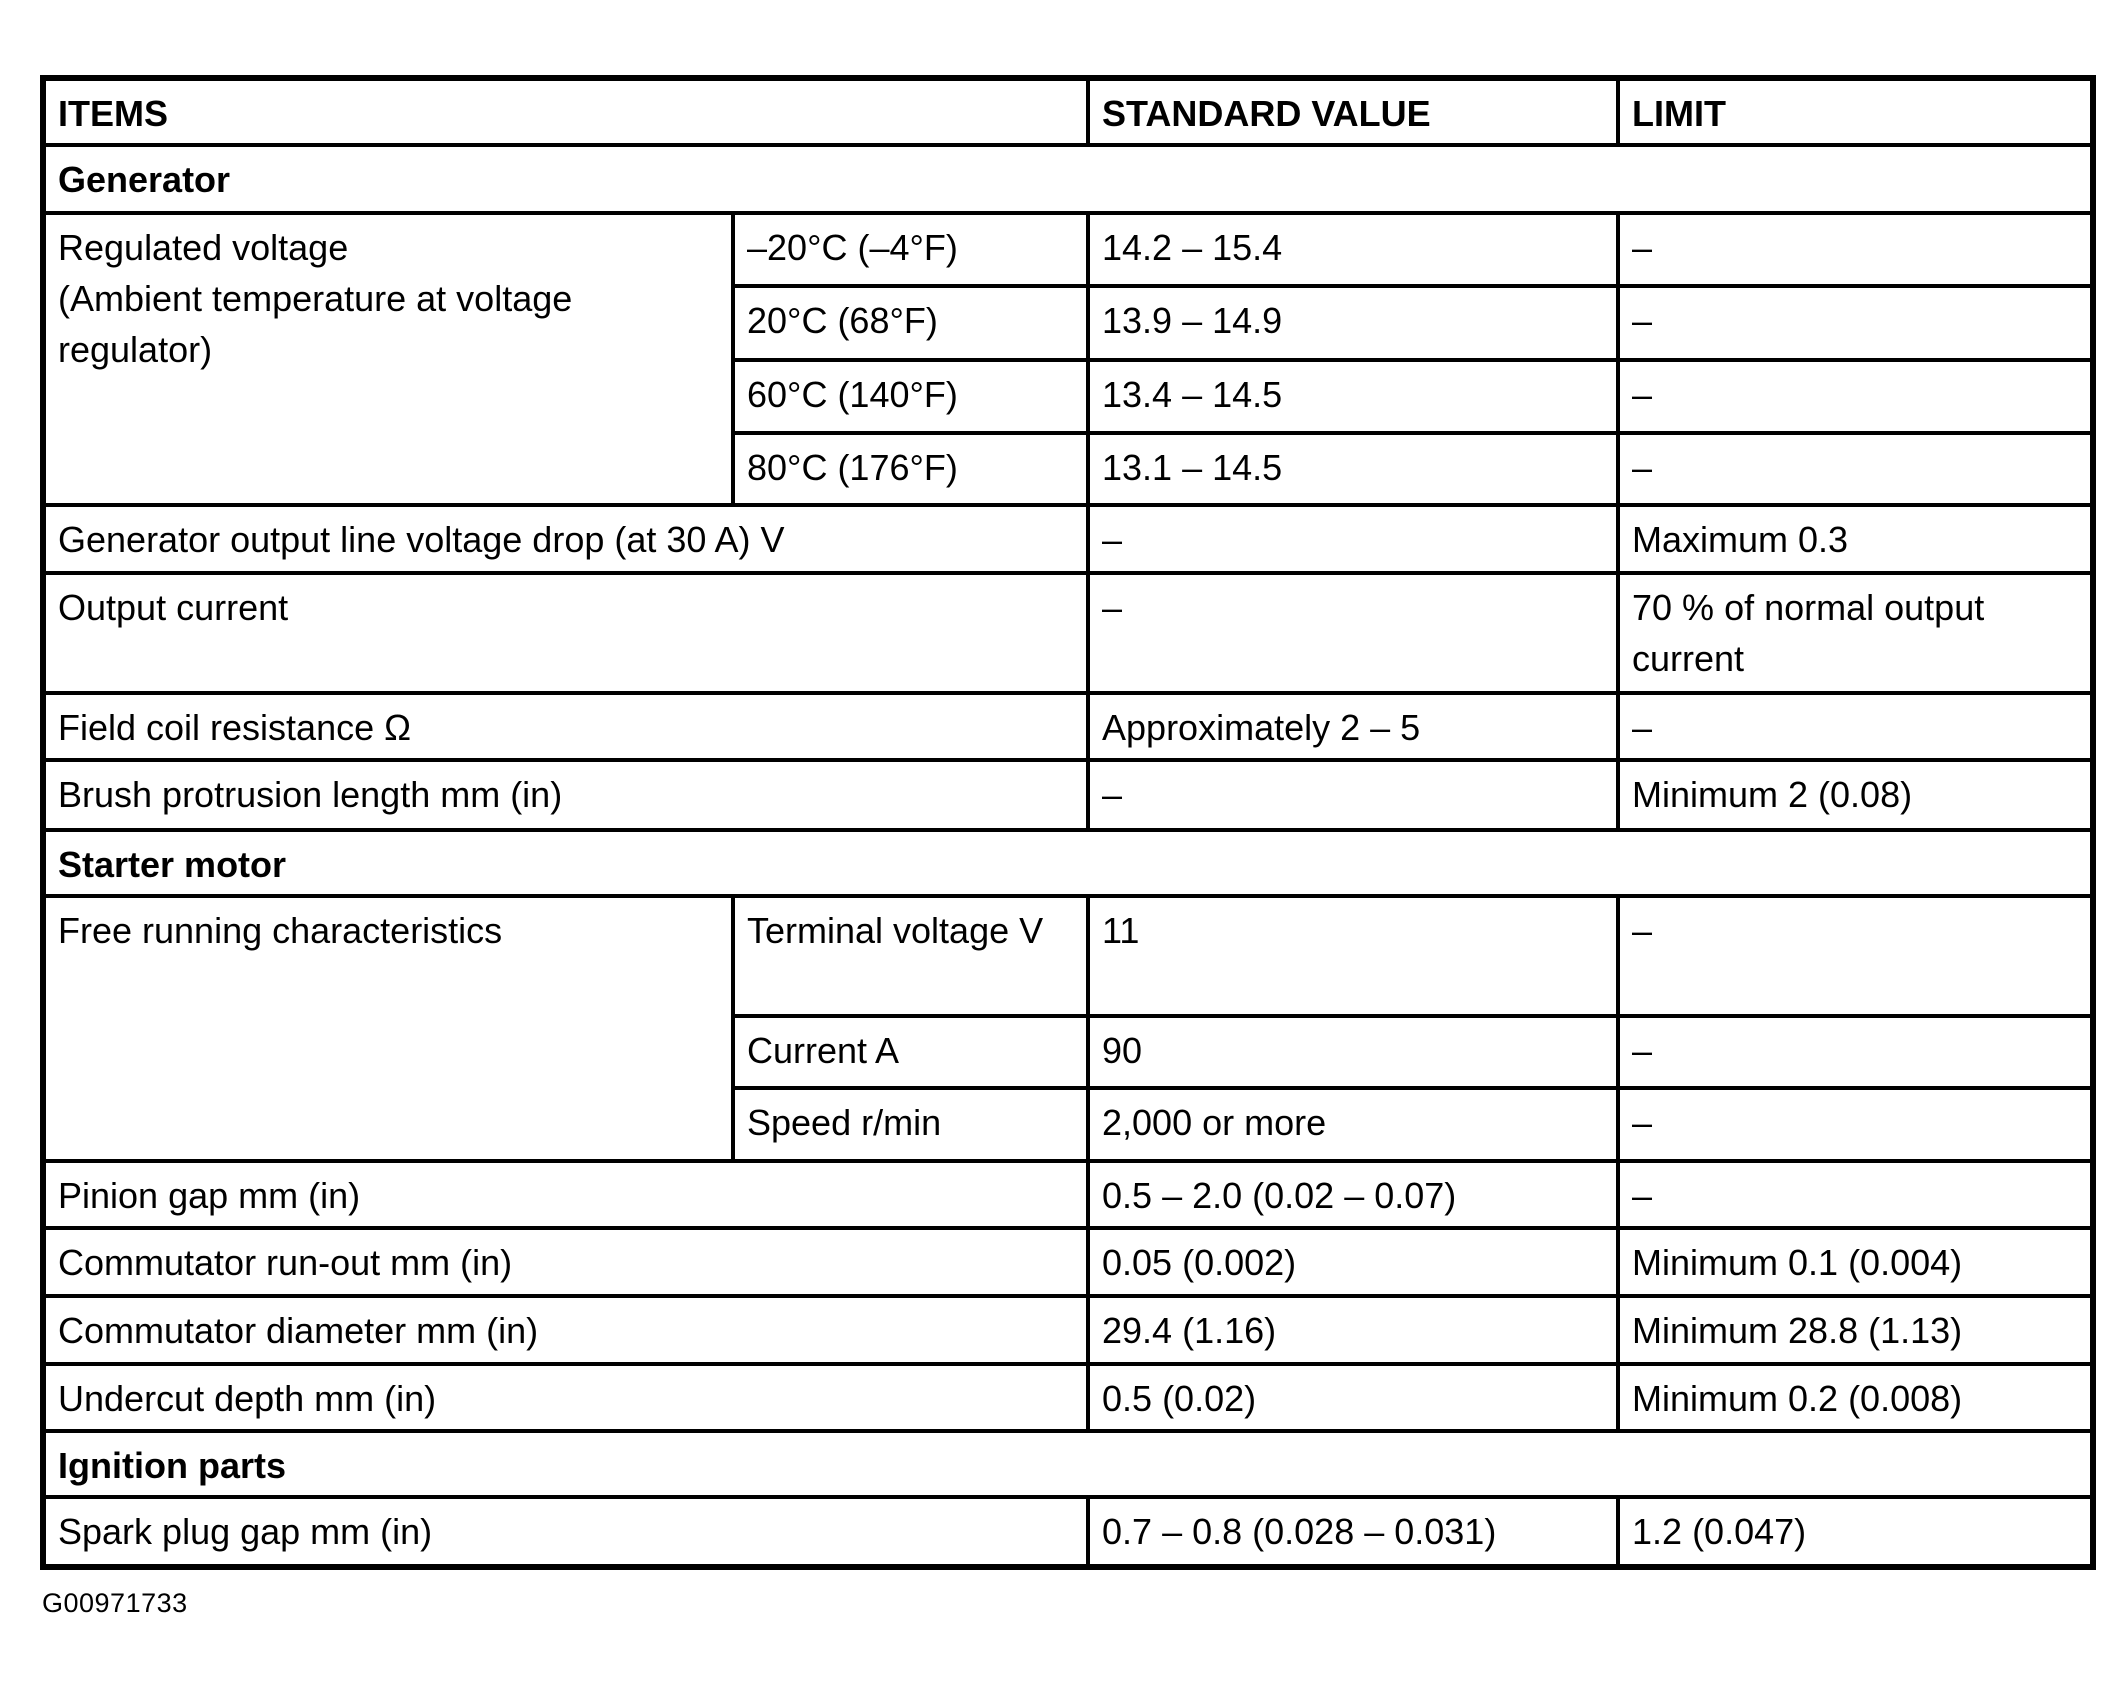  I want to click on section-row-ignition-parts: Ignition parts, so click(1068, 1464).